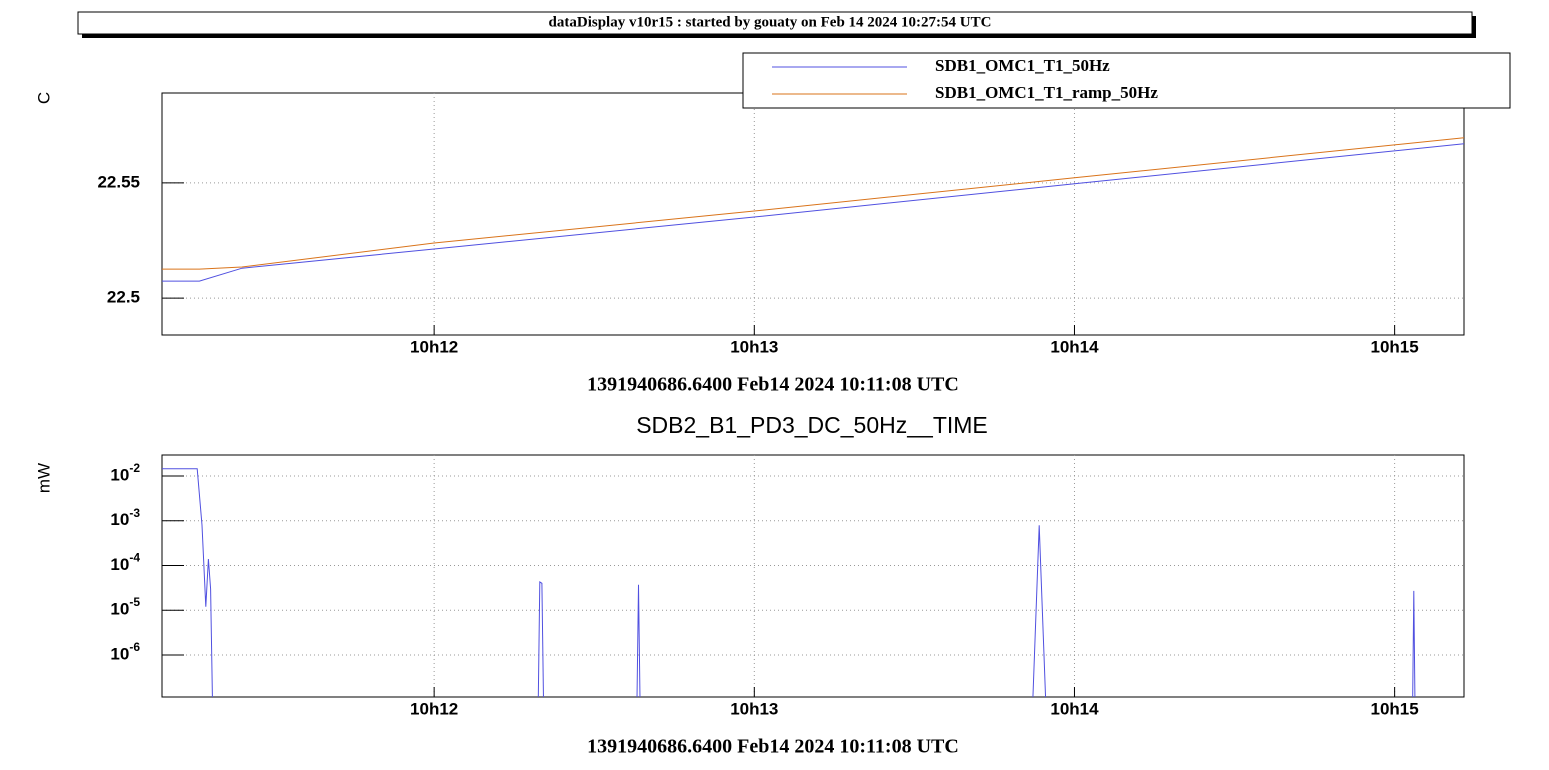  What do you see at coordinates (123, 297) in the screenshot?
I see `y-tick-label: 22.5` at bounding box center [123, 297].